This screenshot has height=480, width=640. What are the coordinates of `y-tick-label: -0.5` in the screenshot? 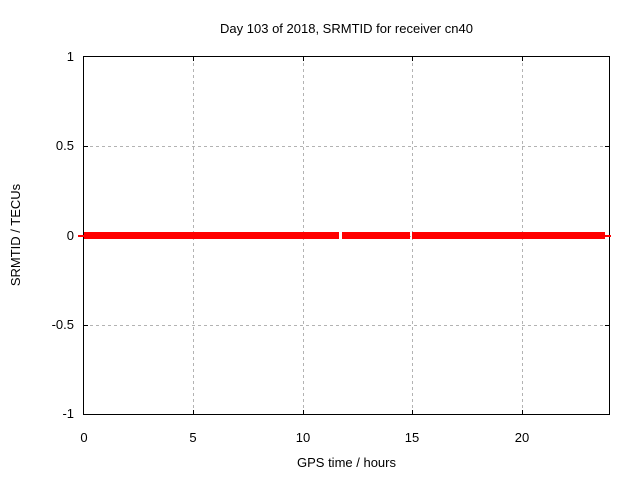 It's located at (62, 324).